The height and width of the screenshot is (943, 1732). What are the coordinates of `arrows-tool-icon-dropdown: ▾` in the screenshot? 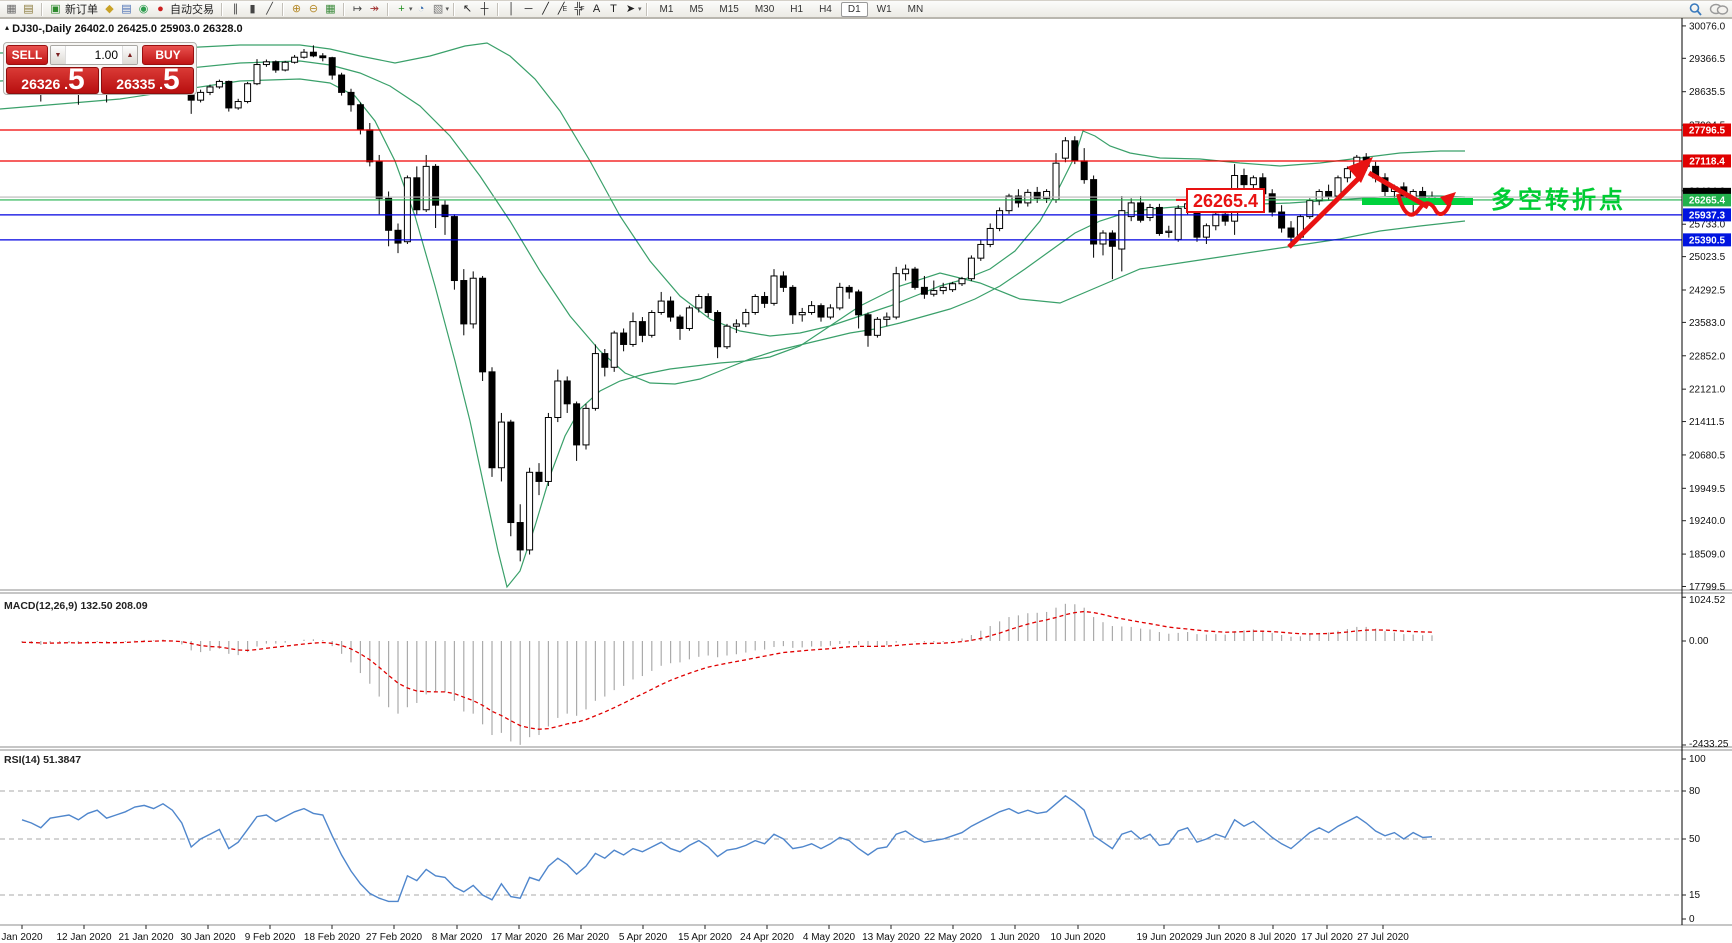 It's located at (640, 9).